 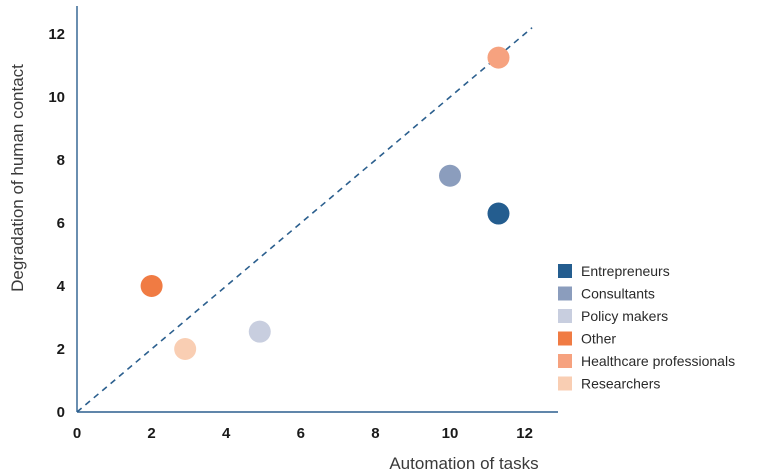 I want to click on legend-label: Policy makers, so click(x=624, y=316).